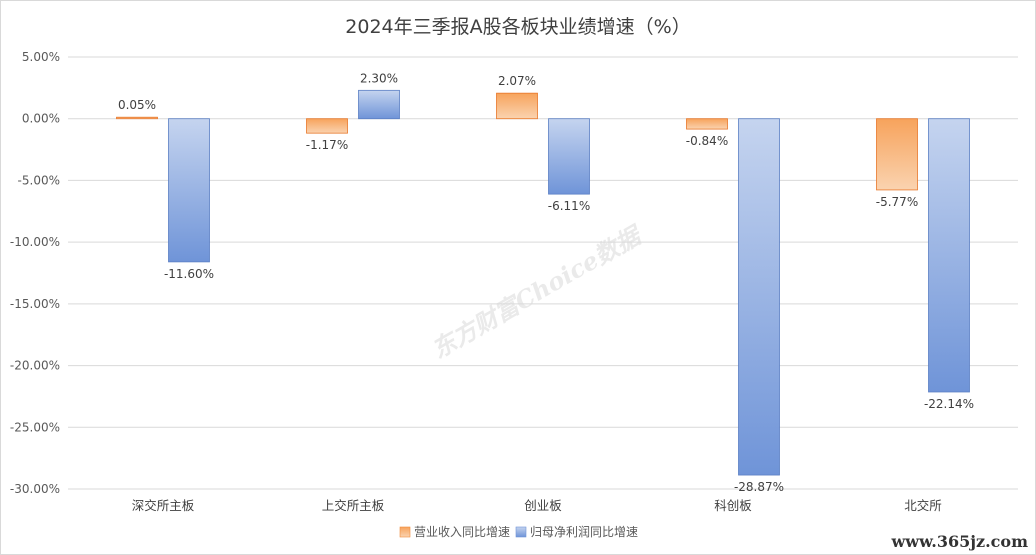  I want to click on data-label-revenue: 0.05%, so click(137, 105).